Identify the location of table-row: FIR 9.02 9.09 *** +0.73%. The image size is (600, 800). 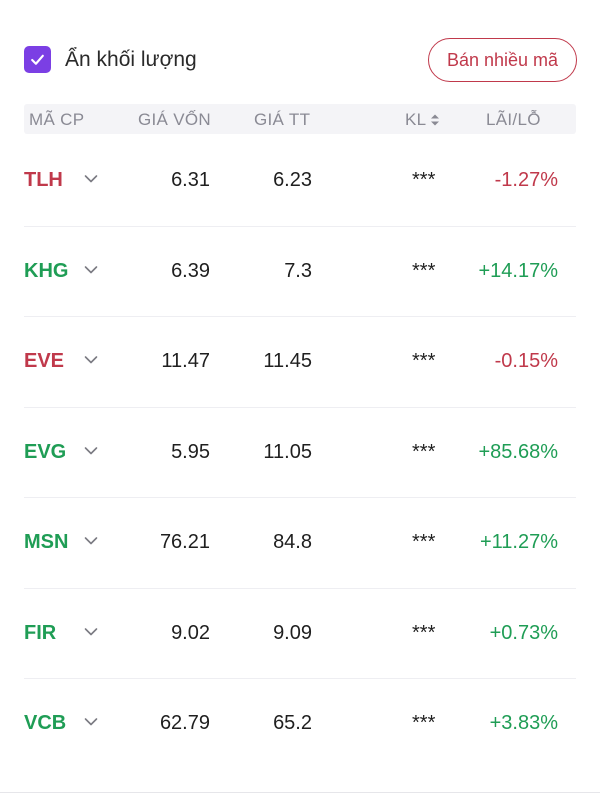
(300, 634).